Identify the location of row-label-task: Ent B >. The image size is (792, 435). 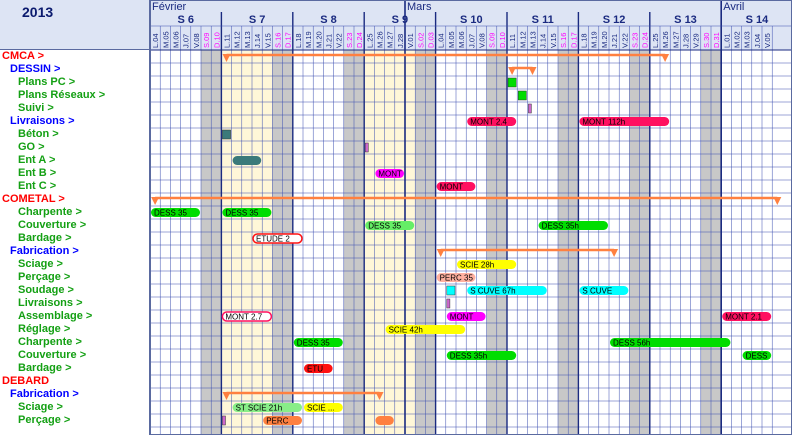
(37, 173).